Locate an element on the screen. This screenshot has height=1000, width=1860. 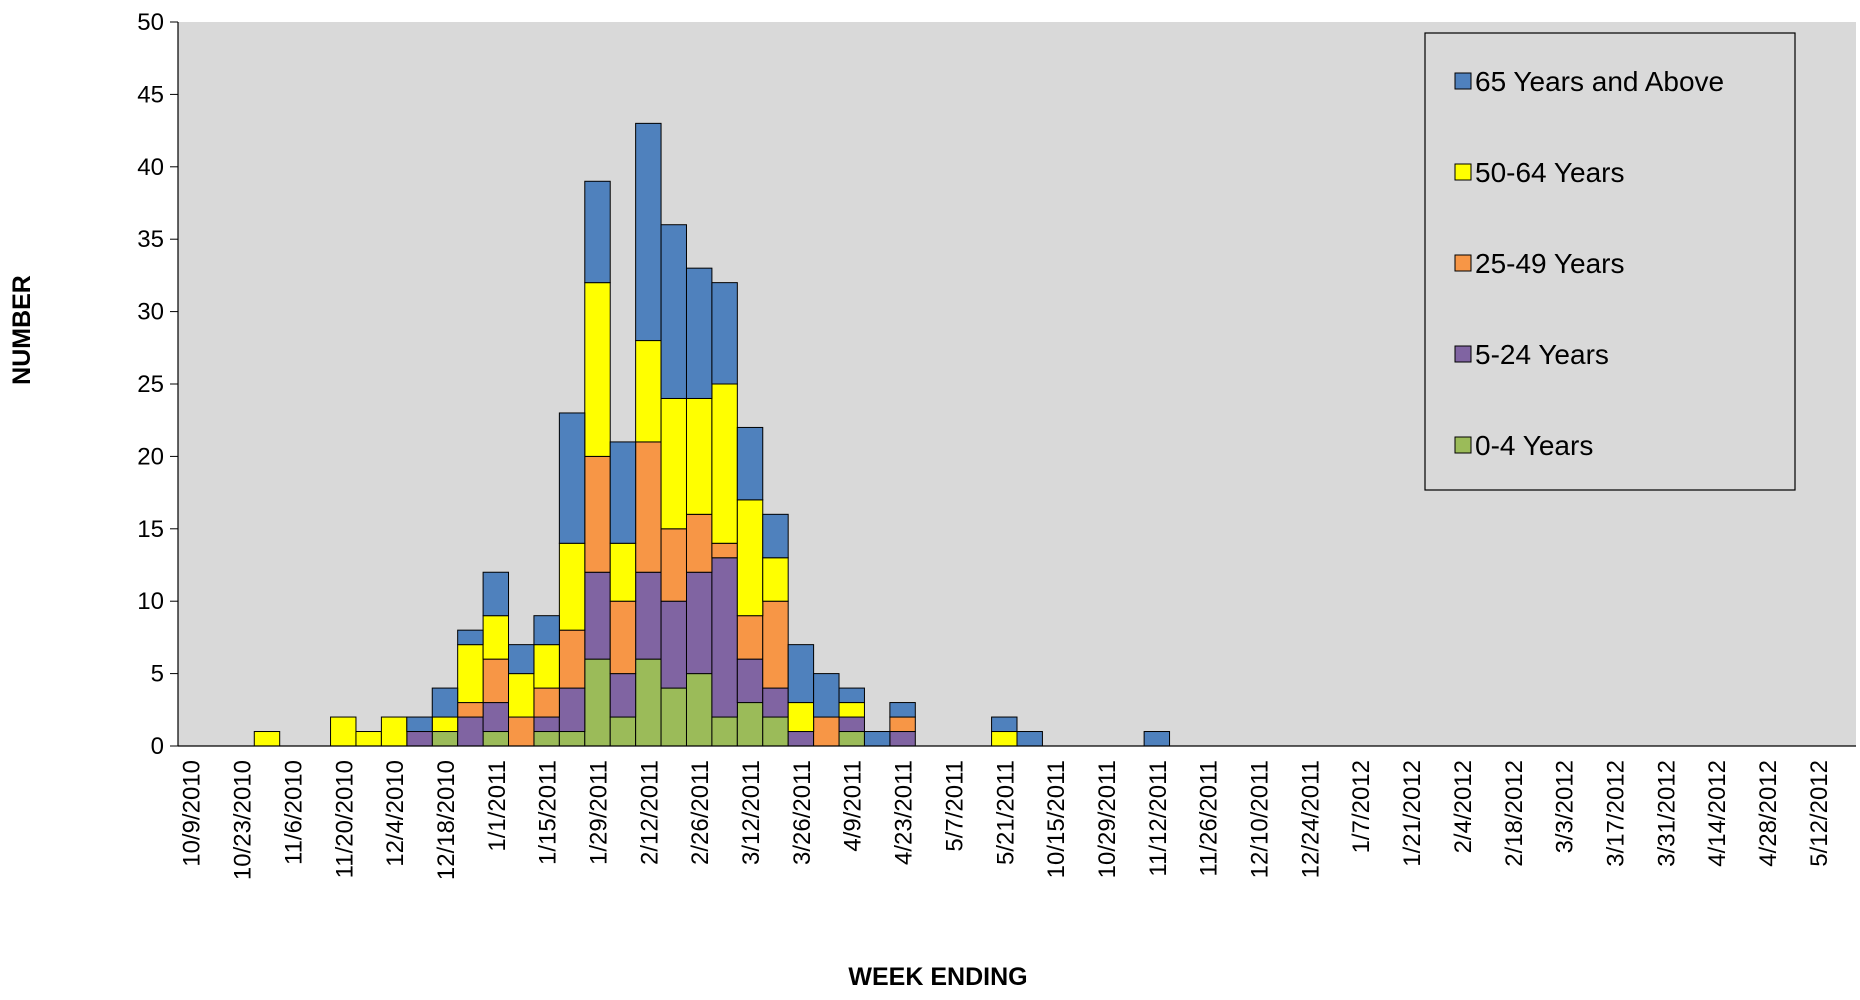
x-tick-label: 3/26/2011 is located at coordinates (802, 812).